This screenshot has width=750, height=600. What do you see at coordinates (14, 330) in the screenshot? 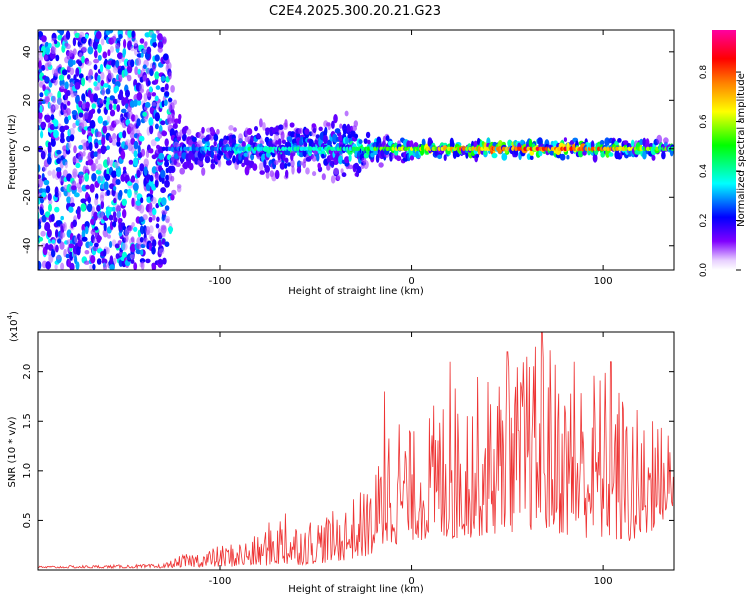
I see `y-multiplier-base: (x10` at bounding box center [14, 330].